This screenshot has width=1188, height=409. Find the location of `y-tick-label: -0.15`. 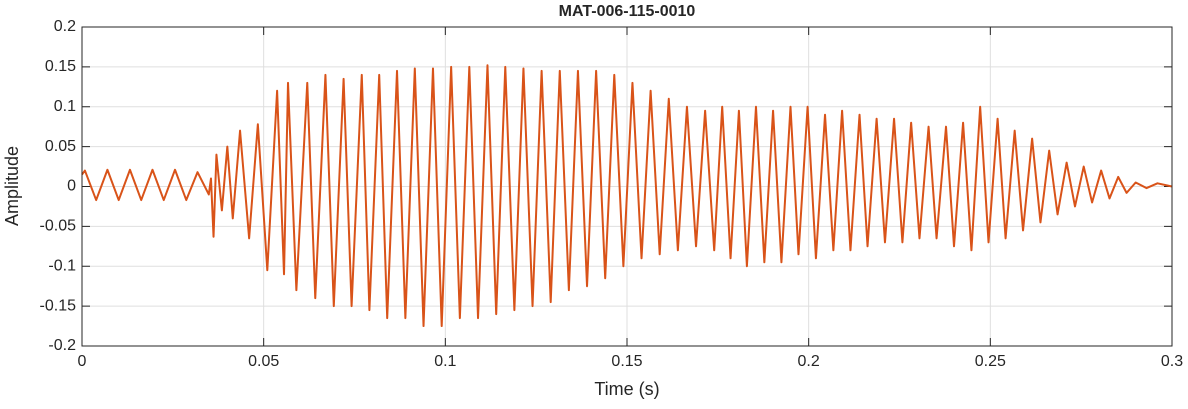

y-tick-label: -0.15 is located at coordinates (58, 305).